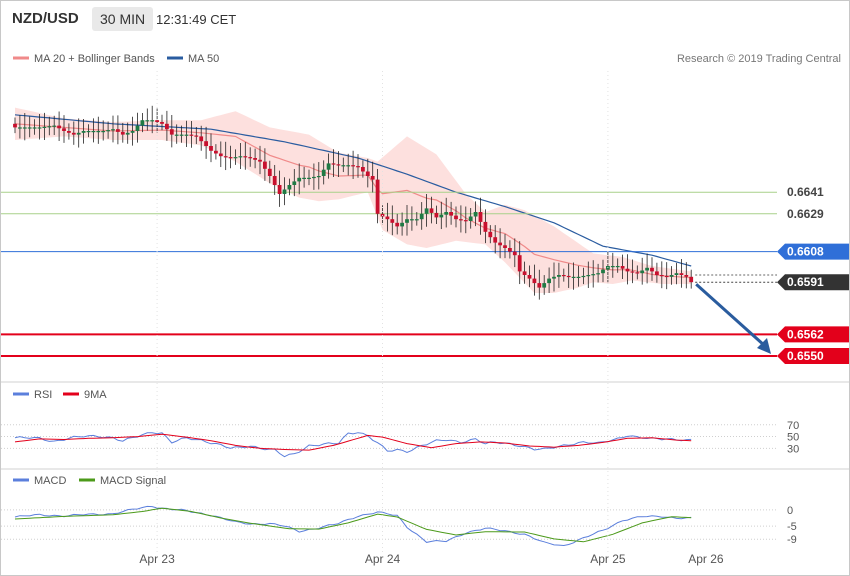 Image resolution: width=850 pixels, height=576 pixels. I want to click on rsi-tick-label: 30, so click(793, 449).